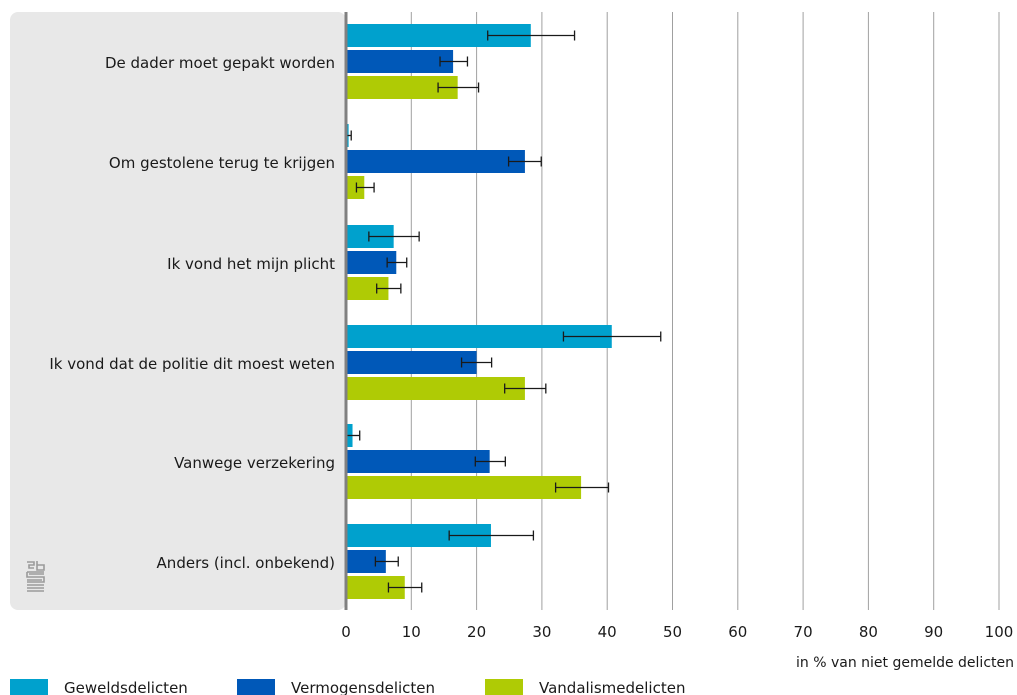  What do you see at coordinates (220, 63) in the screenshot?
I see `category-label: De dader moet gepakt worden` at bounding box center [220, 63].